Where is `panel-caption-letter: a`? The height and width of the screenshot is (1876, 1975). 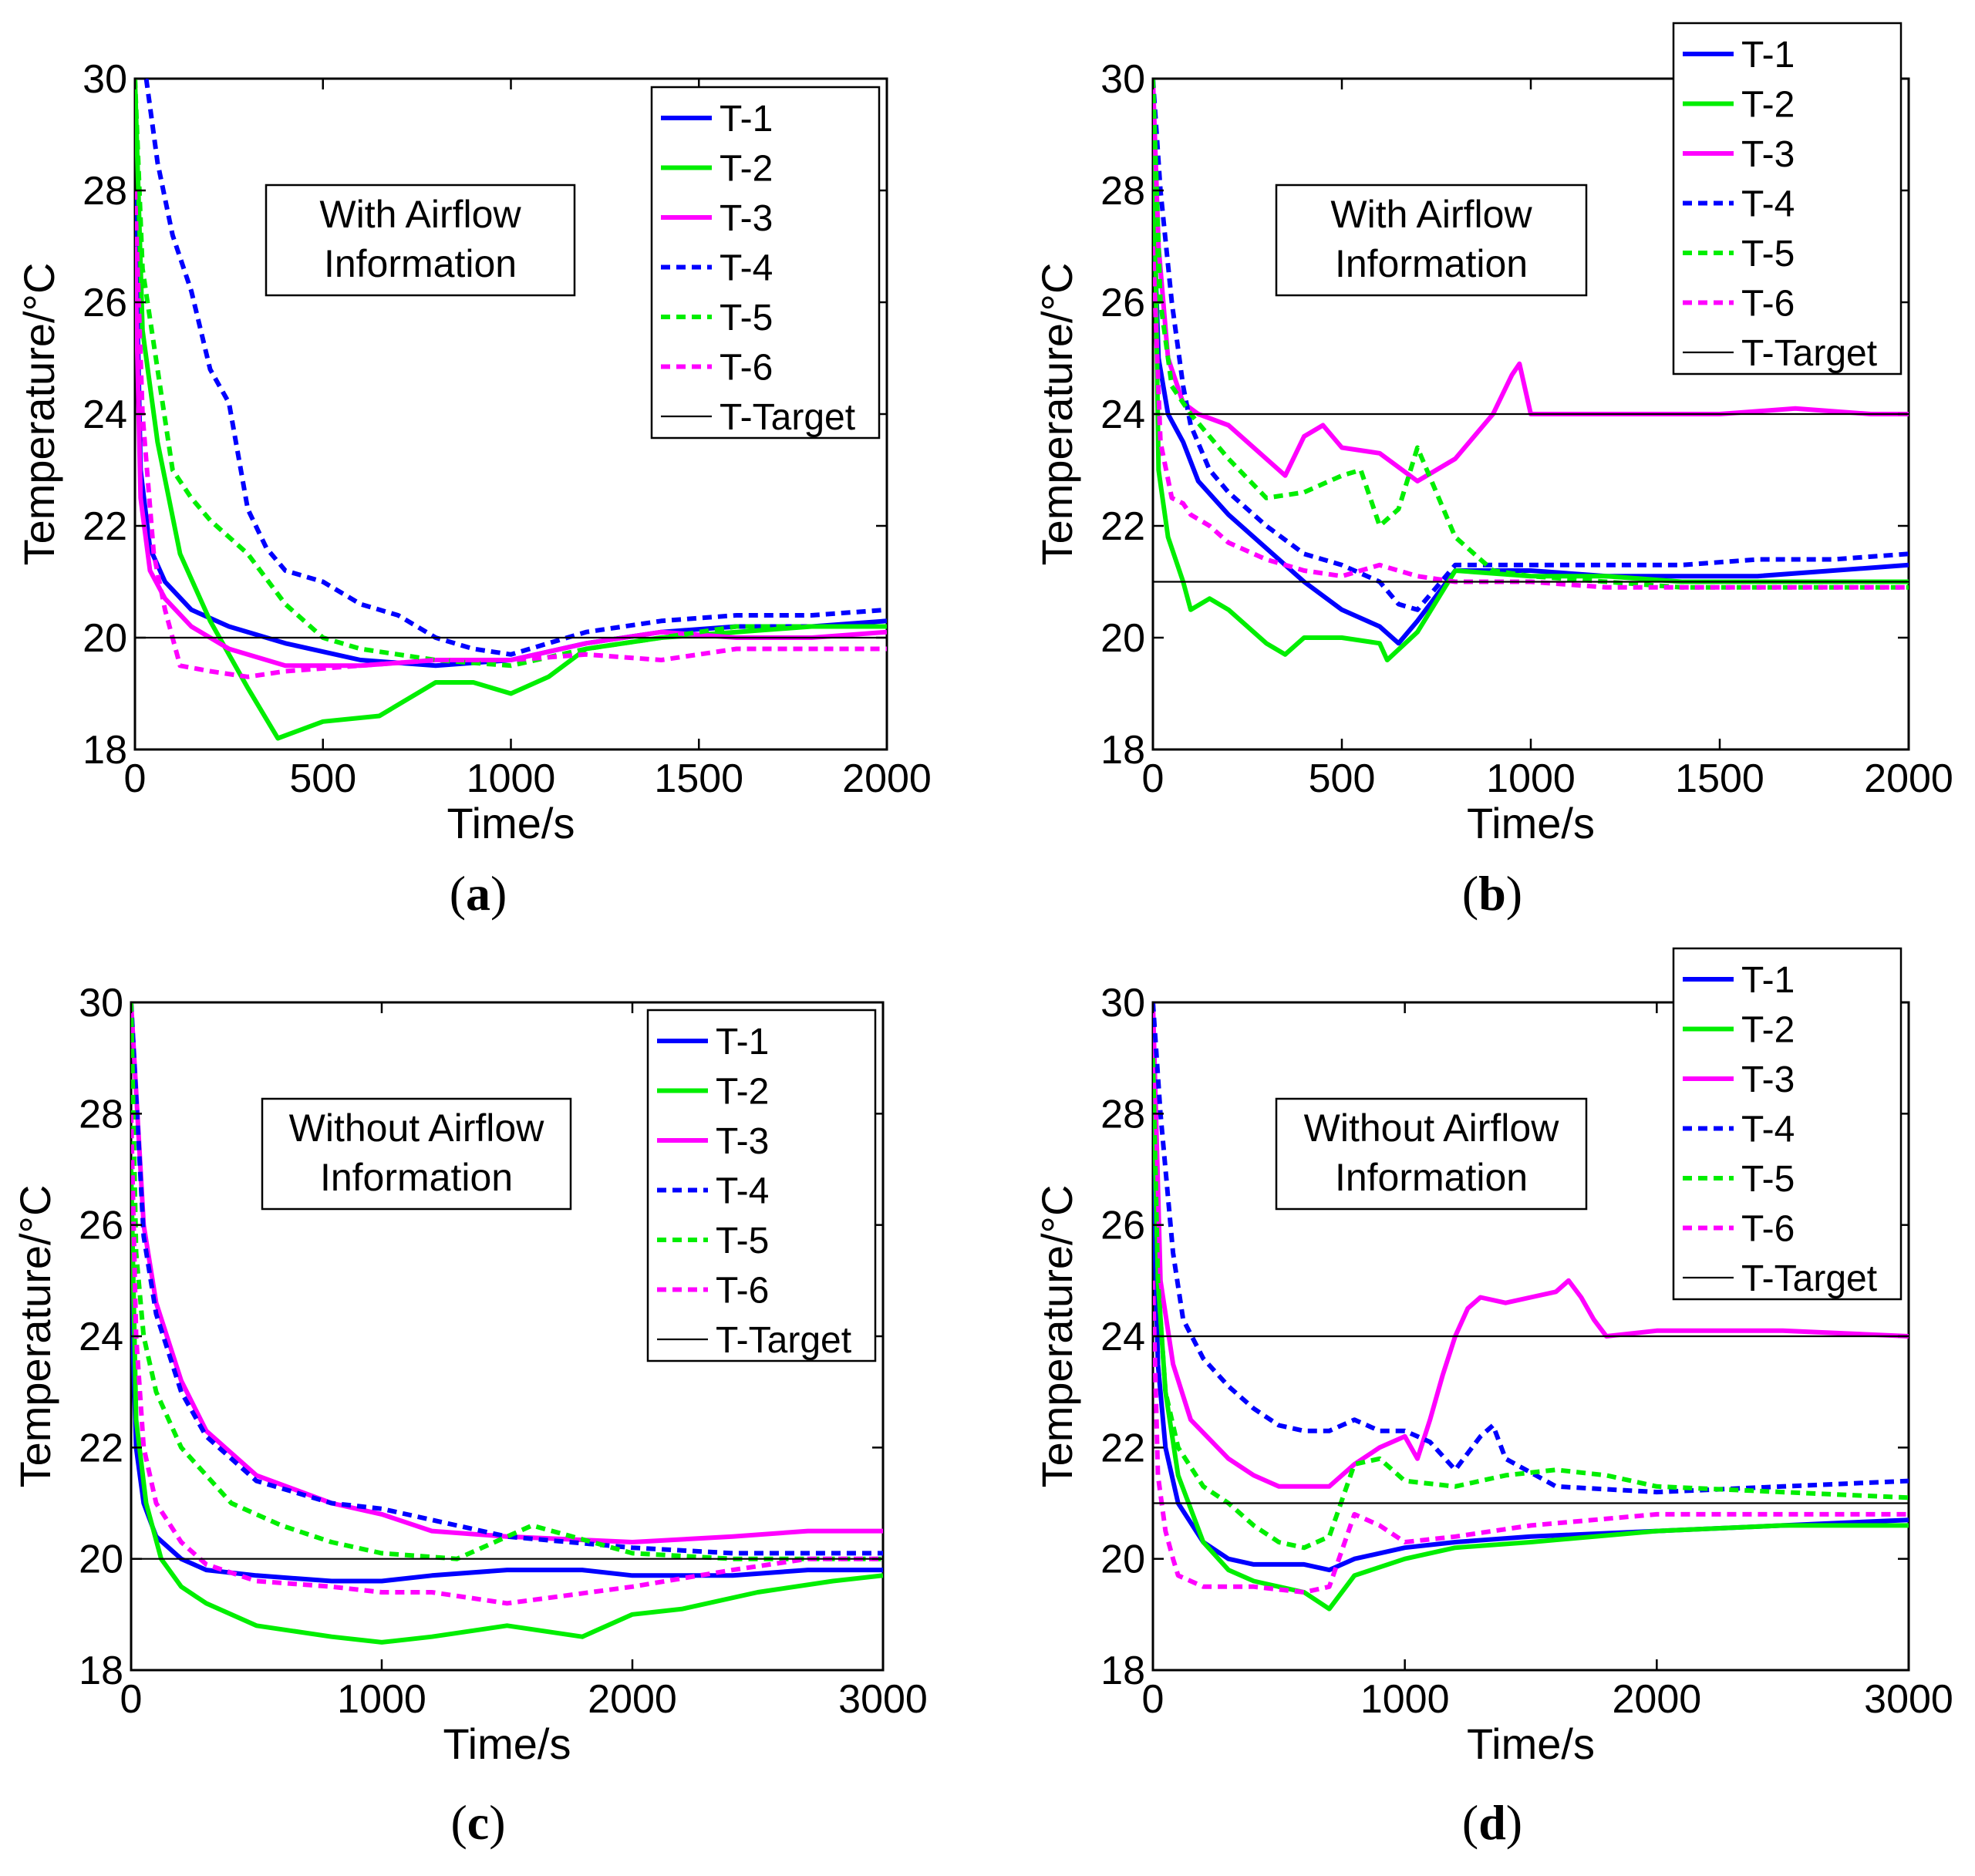 panel-caption-letter: a is located at coordinates (478, 894).